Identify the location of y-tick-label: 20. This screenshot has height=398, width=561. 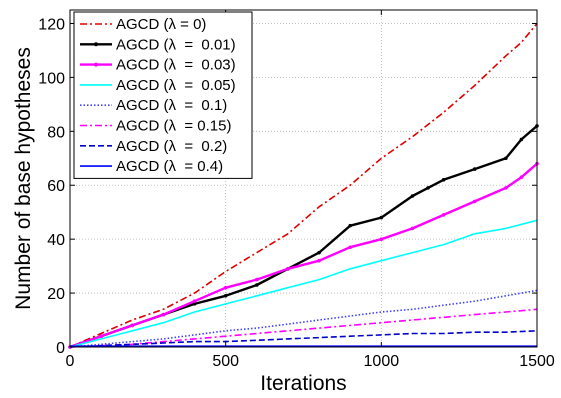
(56, 294).